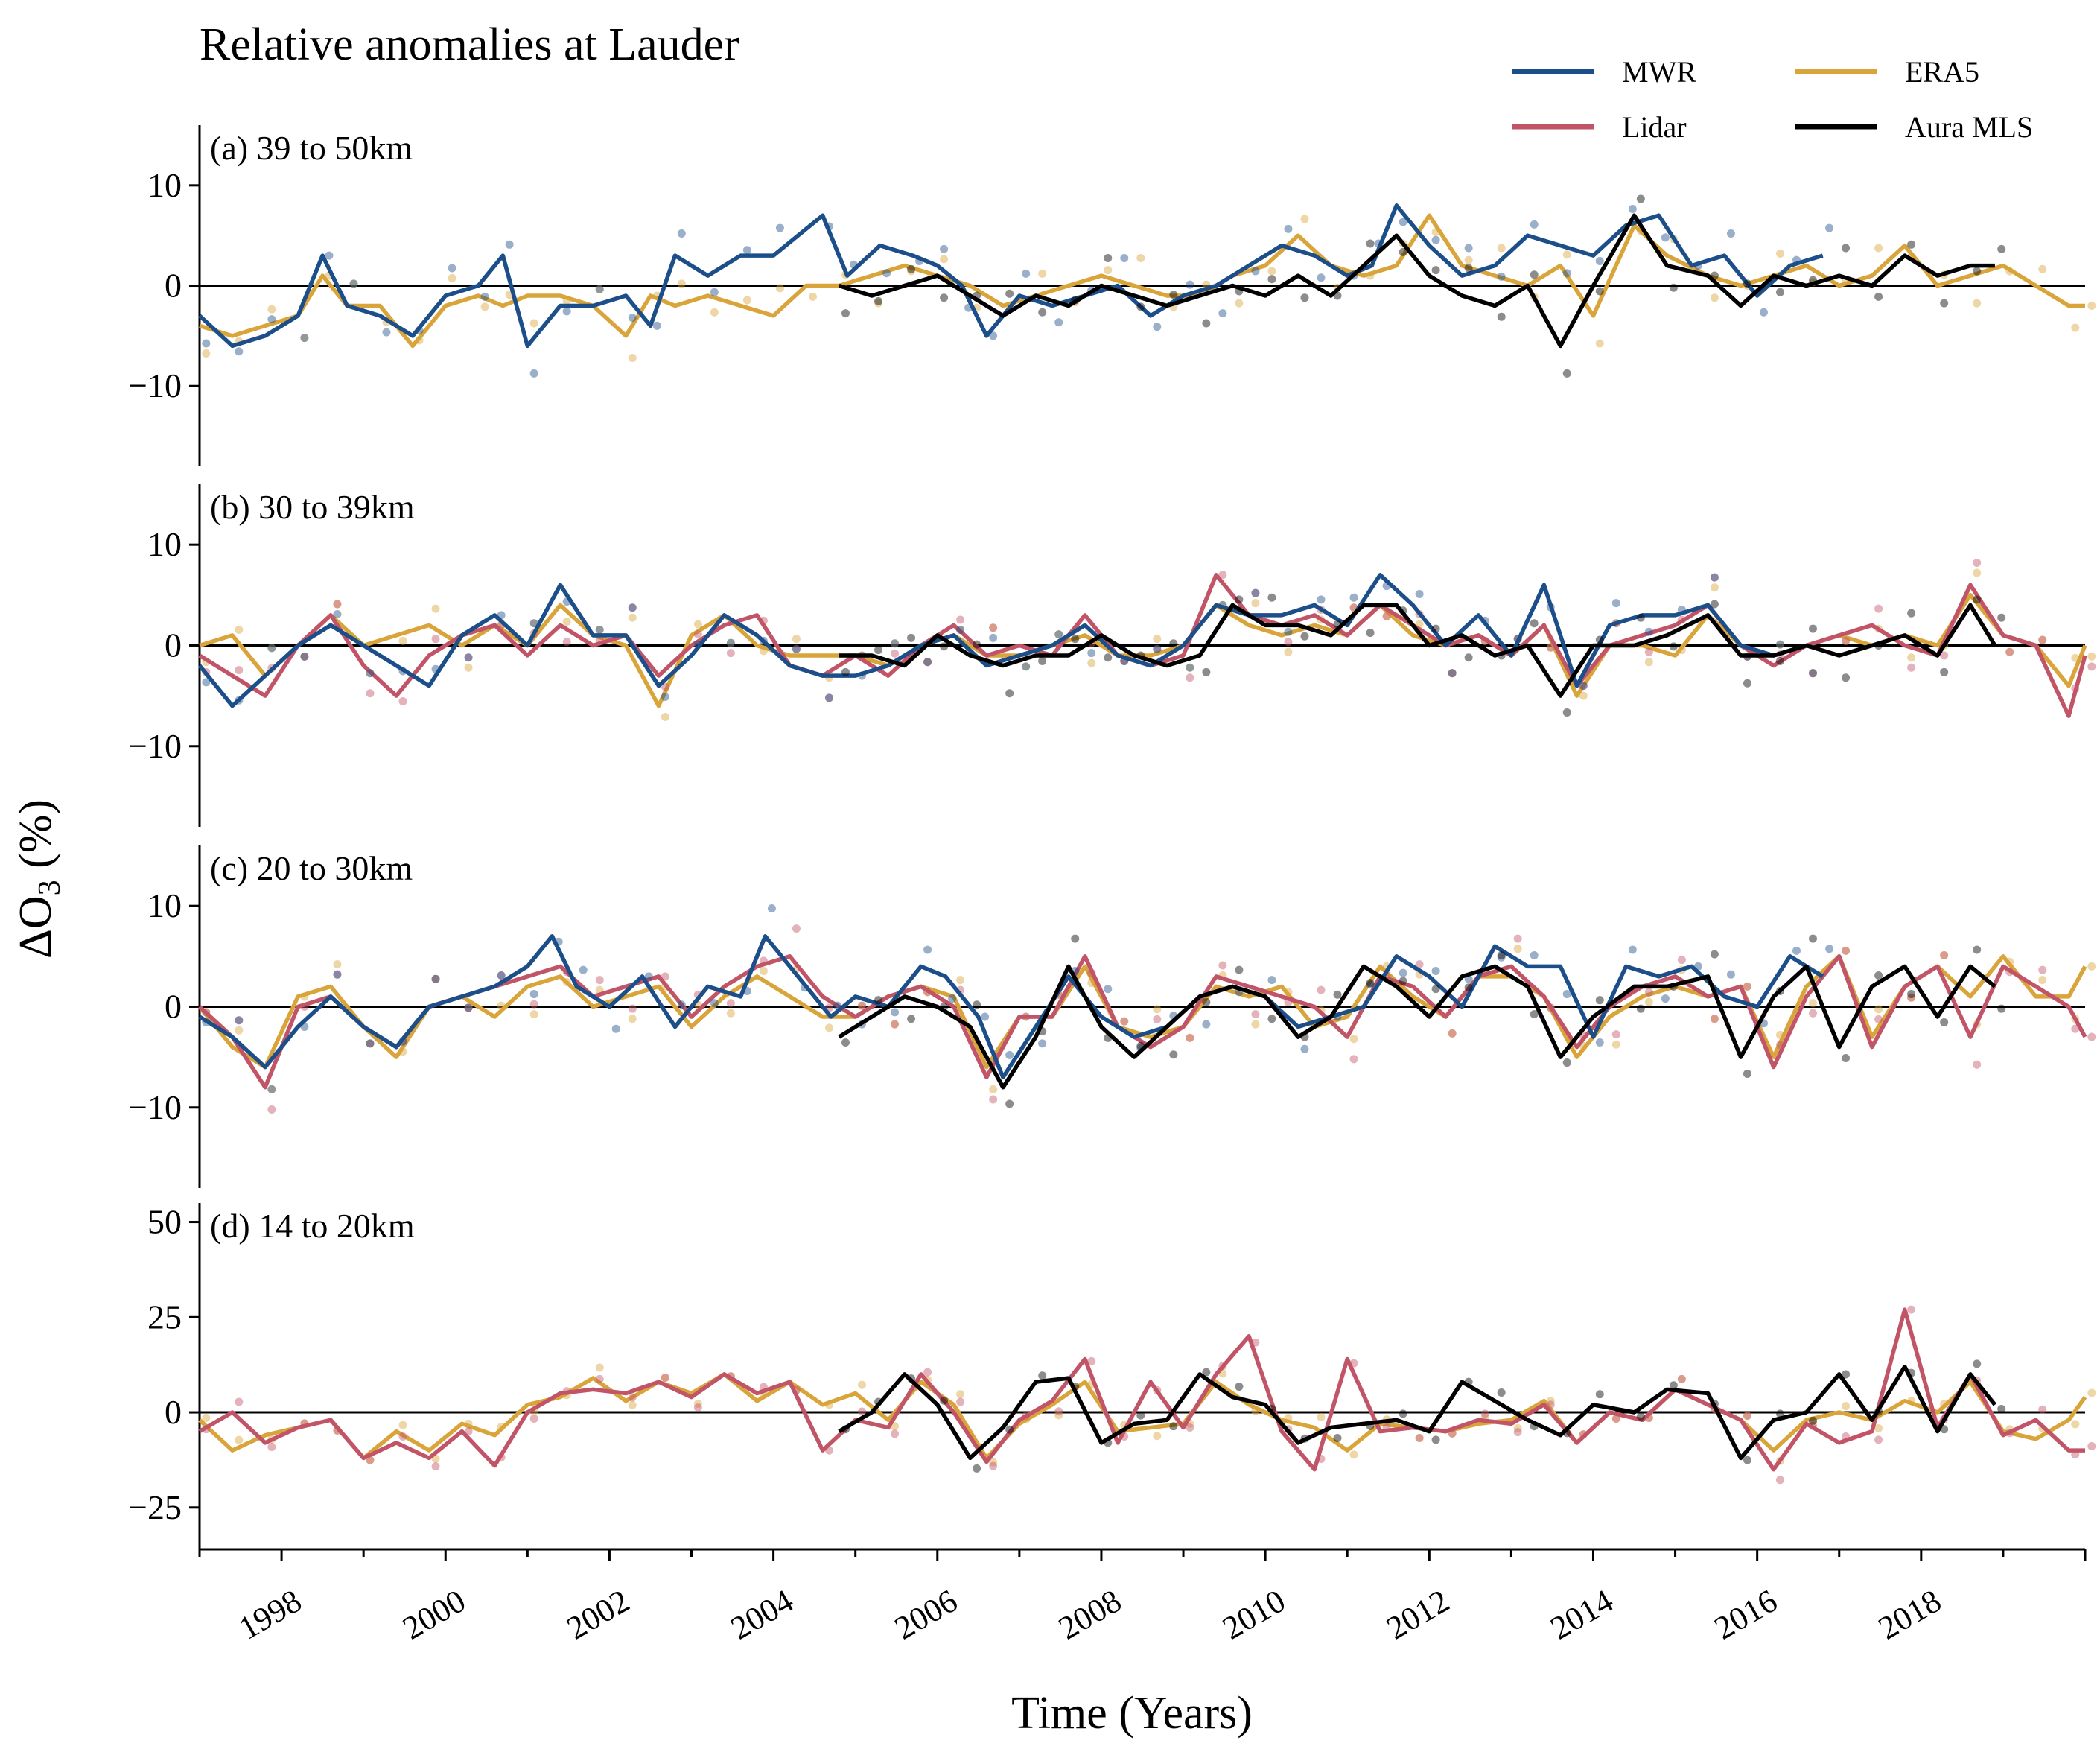 Image resolution: width=2100 pixels, height=1749 pixels. What do you see at coordinates (164, 1222) in the screenshot?
I see `y-tick-label: 50` at bounding box center [164, 1222].